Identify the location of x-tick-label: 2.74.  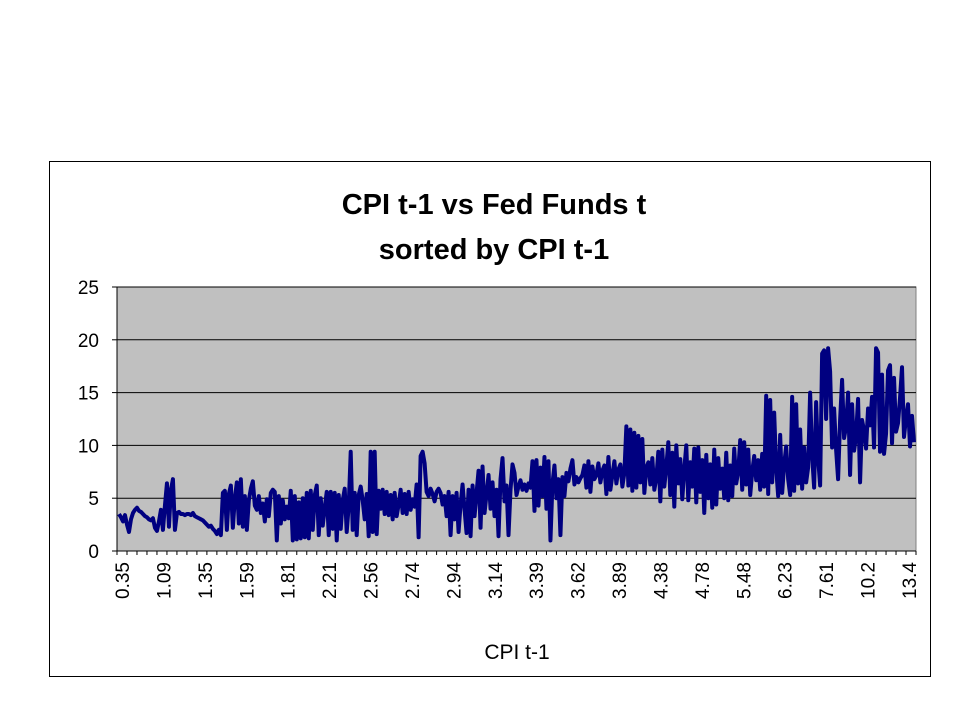
(413, 580).